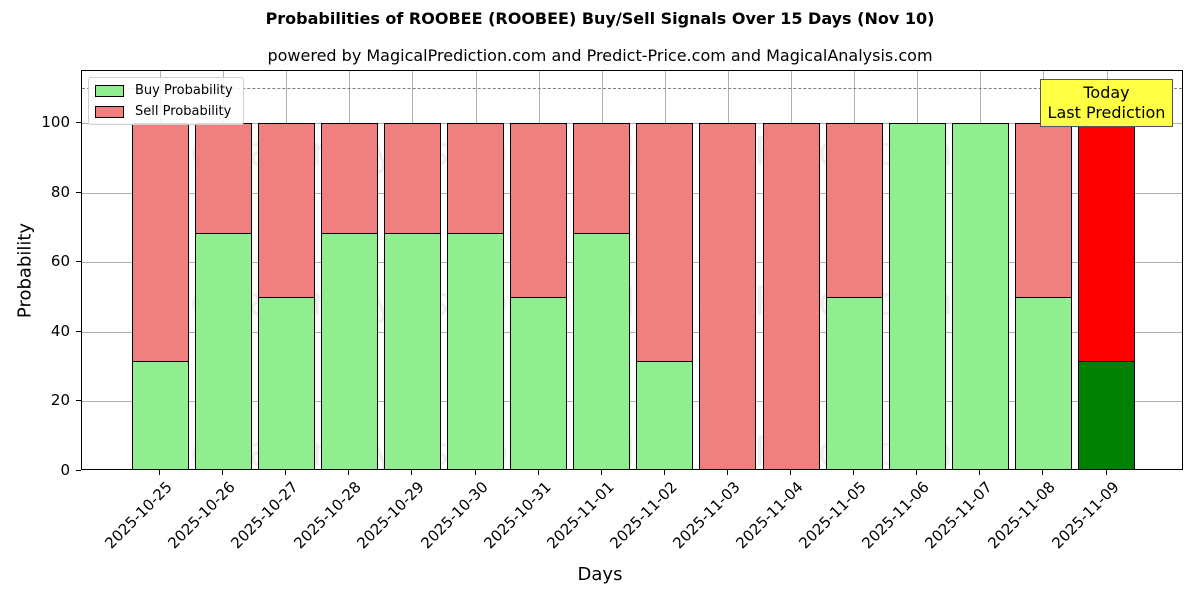 The width and height of the screenshot is (1200, 600). Describe the element at coordinates (55, 122) in the screenshot. I see `y-tick-label: 100` at that location.